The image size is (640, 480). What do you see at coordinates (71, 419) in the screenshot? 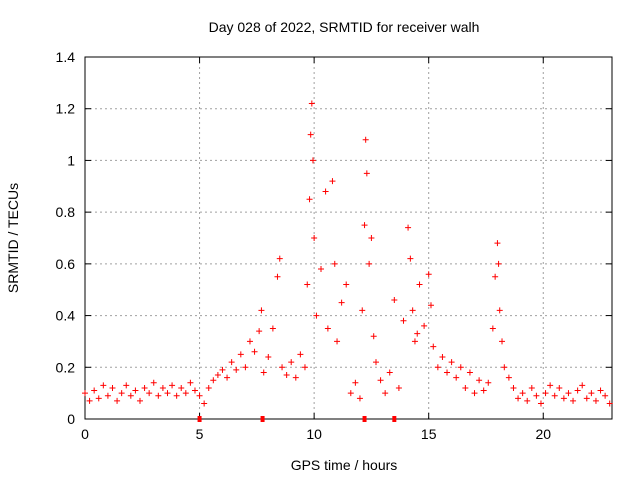
I see `y-tick-label: 0` at bounding box center [71, 419].